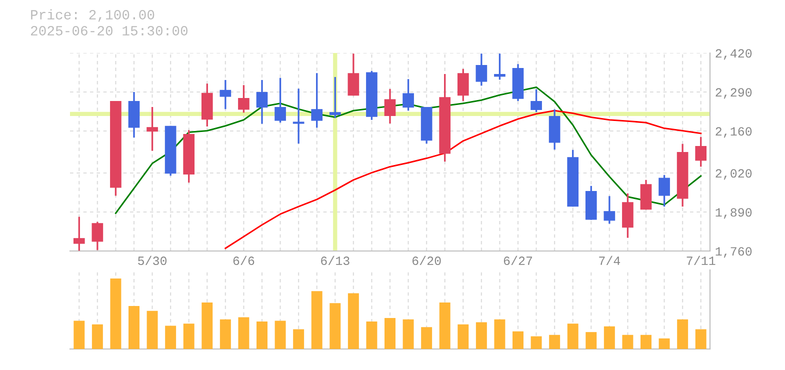 Image resolution: width=785 pixels, height=370 pixels. What do you see at coordinates (701, 261) in the screenshot?
I see `x-tick-label: 7/11` at bounding box center [701, 261].